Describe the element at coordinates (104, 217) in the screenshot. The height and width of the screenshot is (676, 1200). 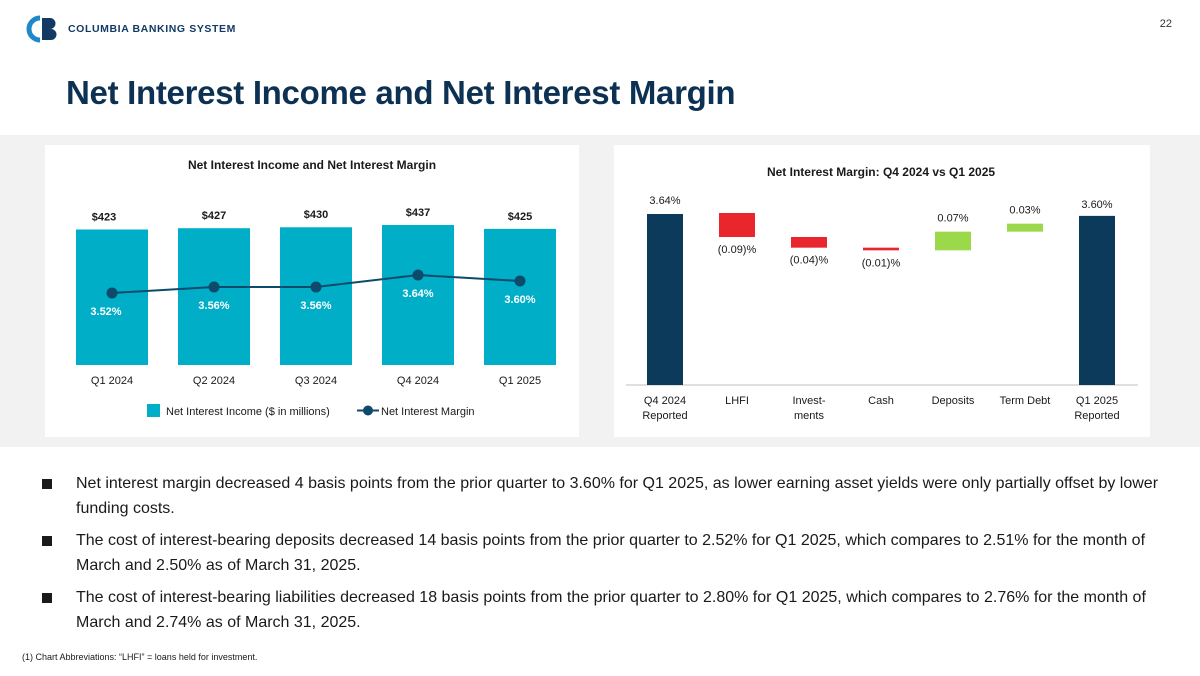
I see `nii-bar-label: $423` at that location.